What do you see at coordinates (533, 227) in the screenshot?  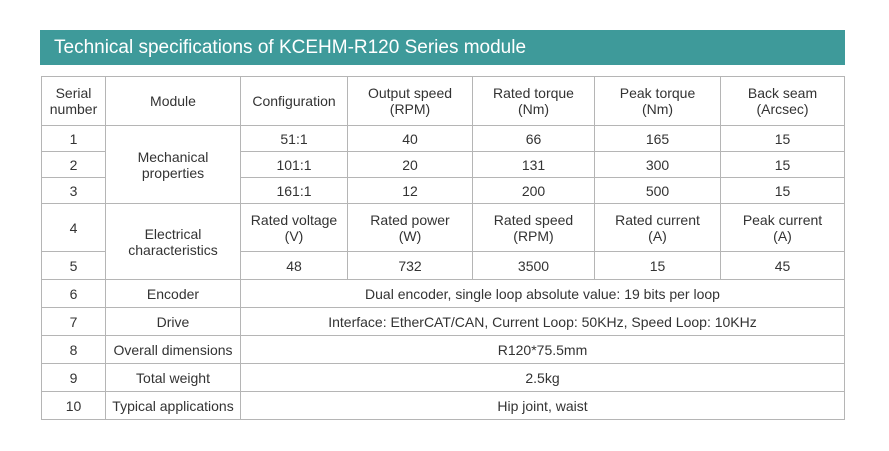 I see `rated-speed-header: Rated speed (RPM)` at bounding box center [533, 227].